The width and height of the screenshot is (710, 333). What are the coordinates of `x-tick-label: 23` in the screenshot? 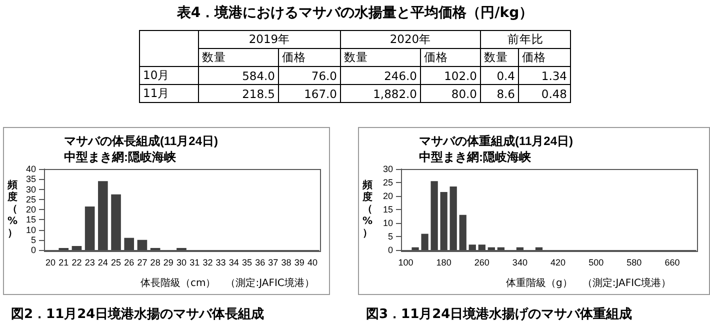 It's located at (89, 263).